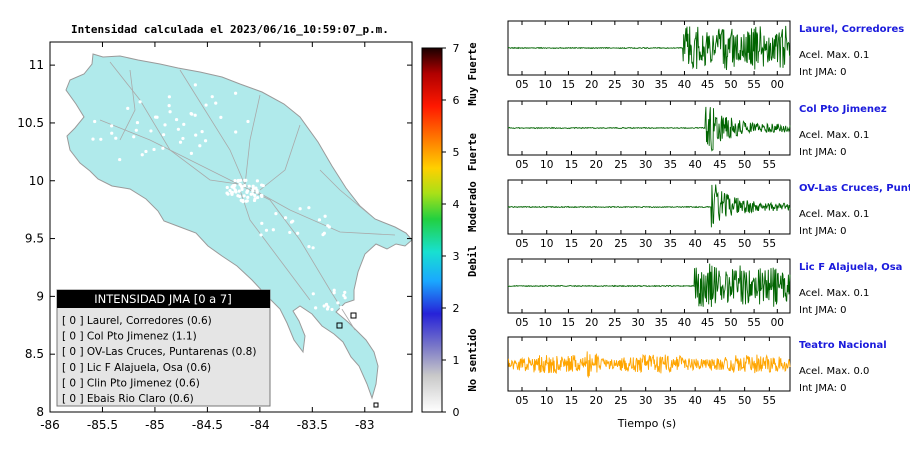  What do you see at coordinates (30, 123) in the screenshot?
I see `map-y-tick-label: 10.5` at bounding box center [30, 123].